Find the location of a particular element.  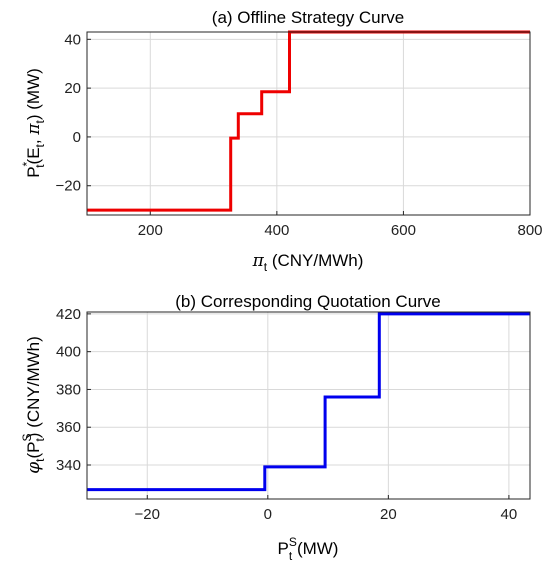

y-tick-label: 0 is located at coordinates (77, 137).